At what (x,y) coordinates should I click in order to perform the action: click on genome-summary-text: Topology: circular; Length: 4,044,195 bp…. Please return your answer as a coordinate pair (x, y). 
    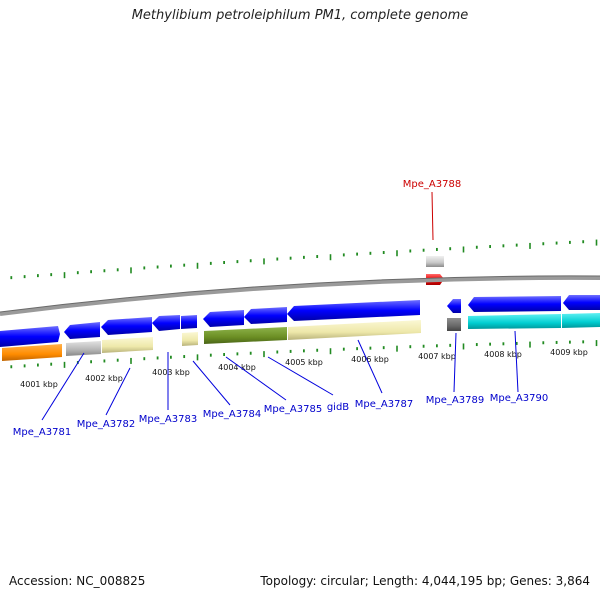
    Looking at the image, I should click on (425, 581).